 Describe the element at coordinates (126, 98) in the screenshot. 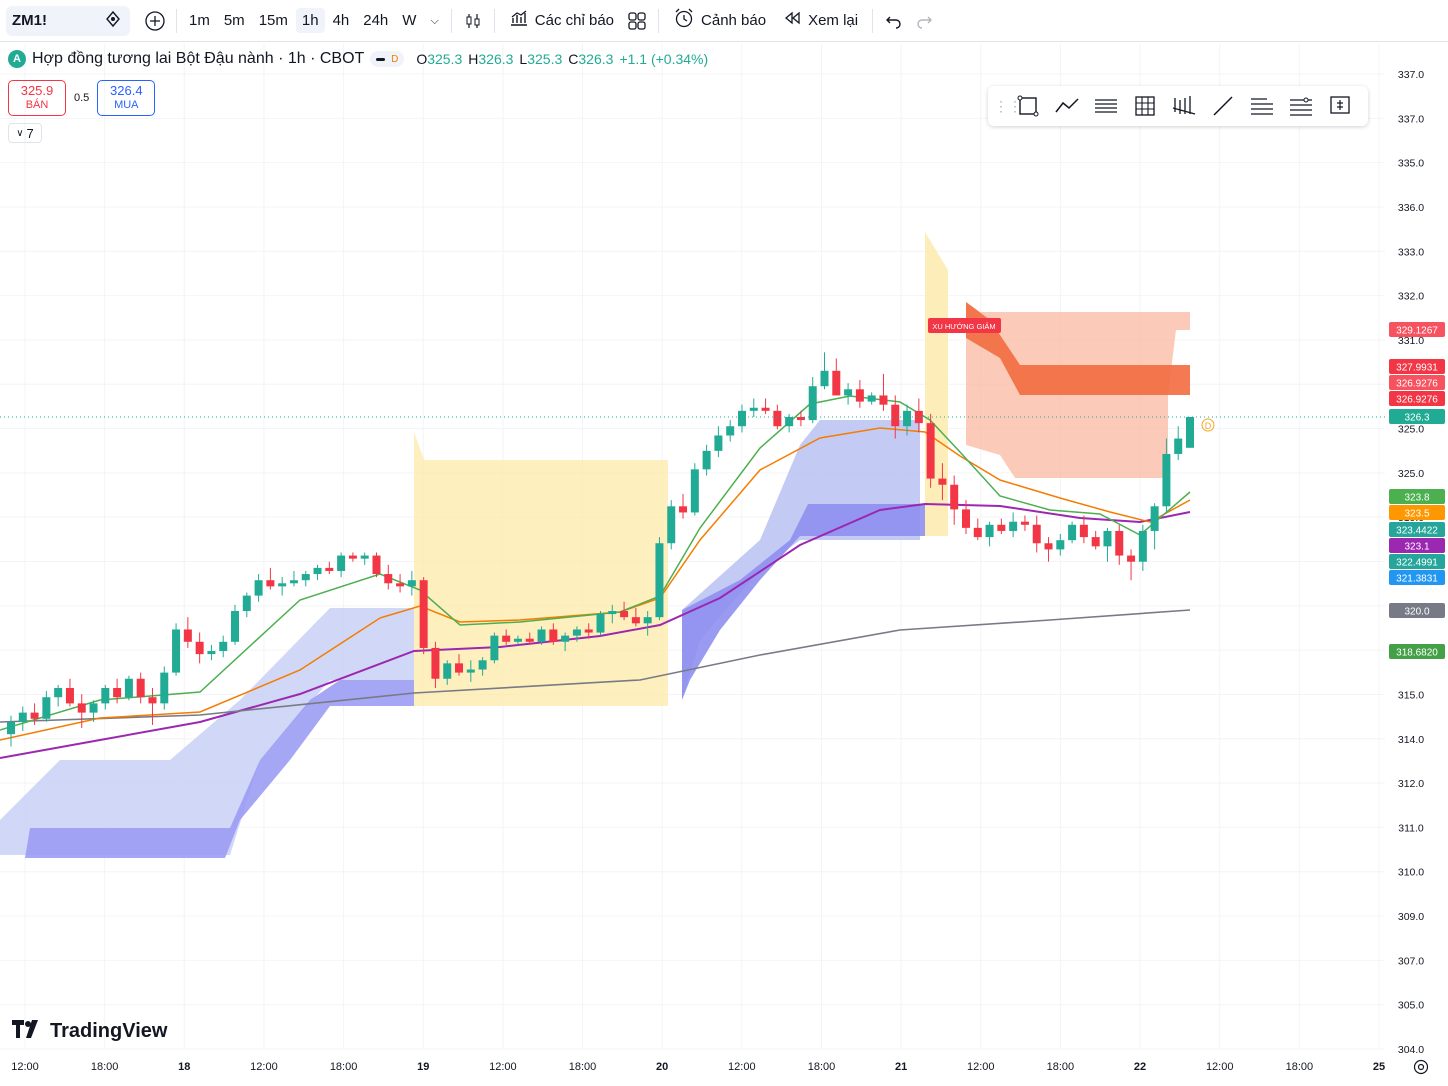

I see `buy-button: 326.4 MUA` at that location.